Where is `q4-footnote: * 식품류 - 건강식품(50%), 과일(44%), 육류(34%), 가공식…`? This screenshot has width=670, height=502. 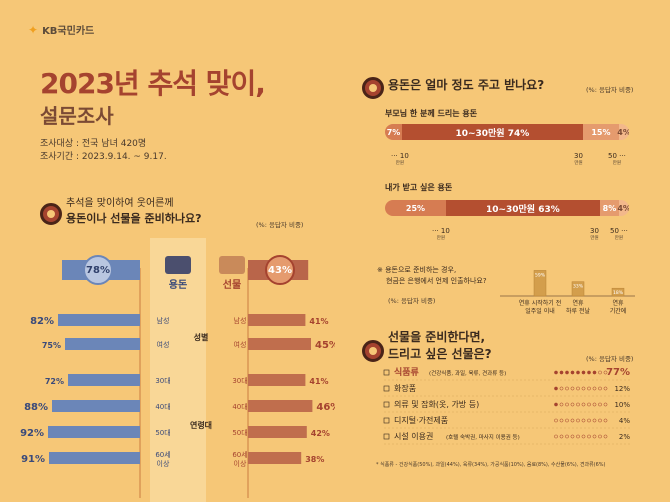
q4-footnote: * 식품류 - 건강식품(50%), 과일(44%), 육류(34%), 가공식… is located at coordinates (491, 465).